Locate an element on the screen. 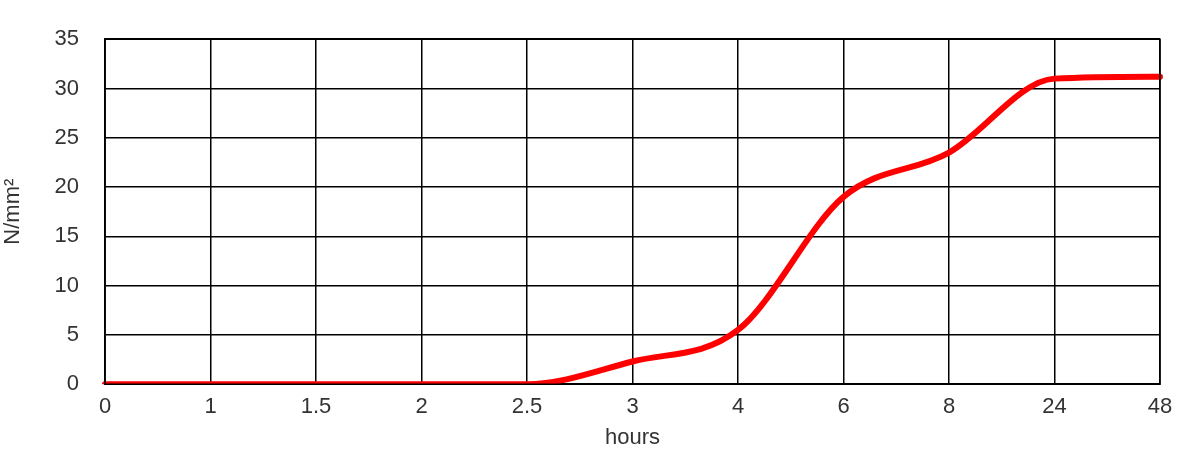 The width and height of the screenshot is (1186, 451). x-tick-label: 8 is located at coordinates (949, 406).